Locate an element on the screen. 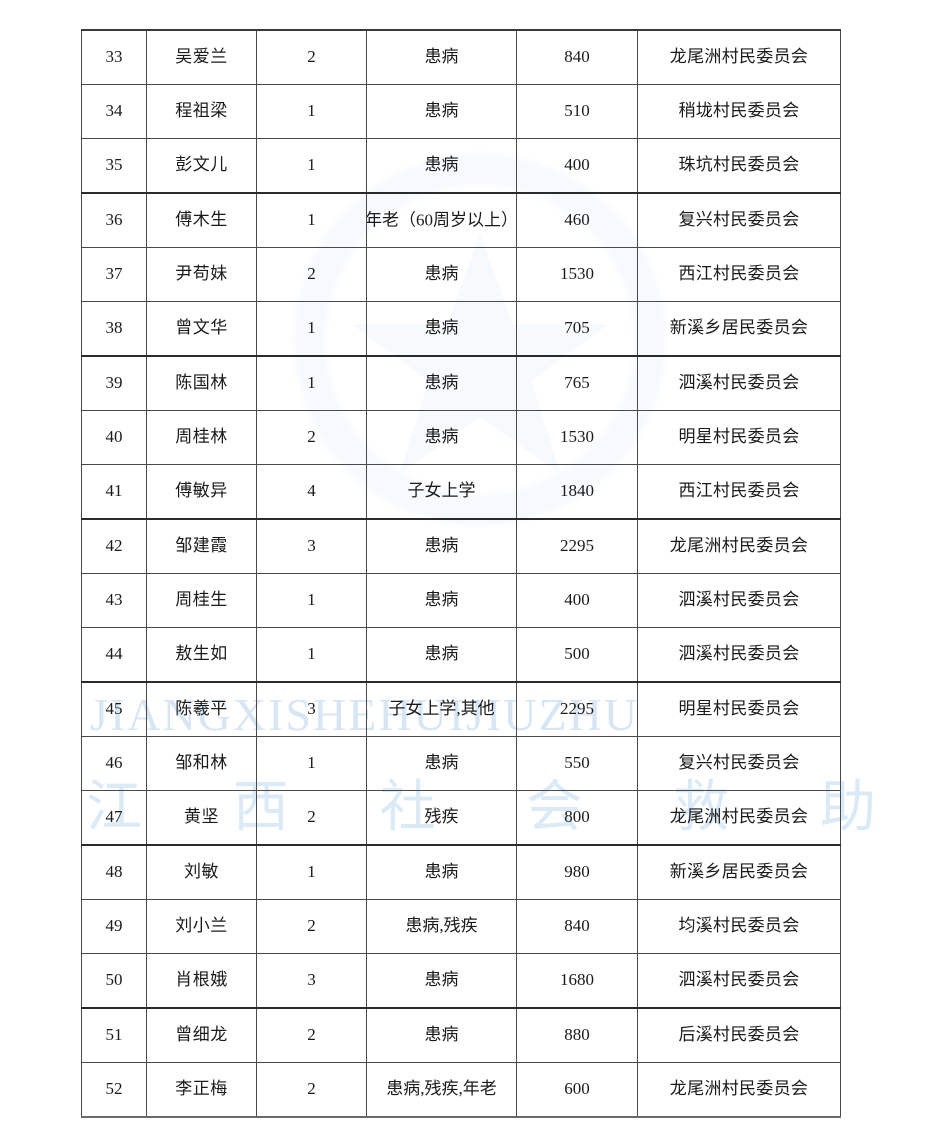  table-cell-name: 周桂林 is located at coordinates (201, 437).